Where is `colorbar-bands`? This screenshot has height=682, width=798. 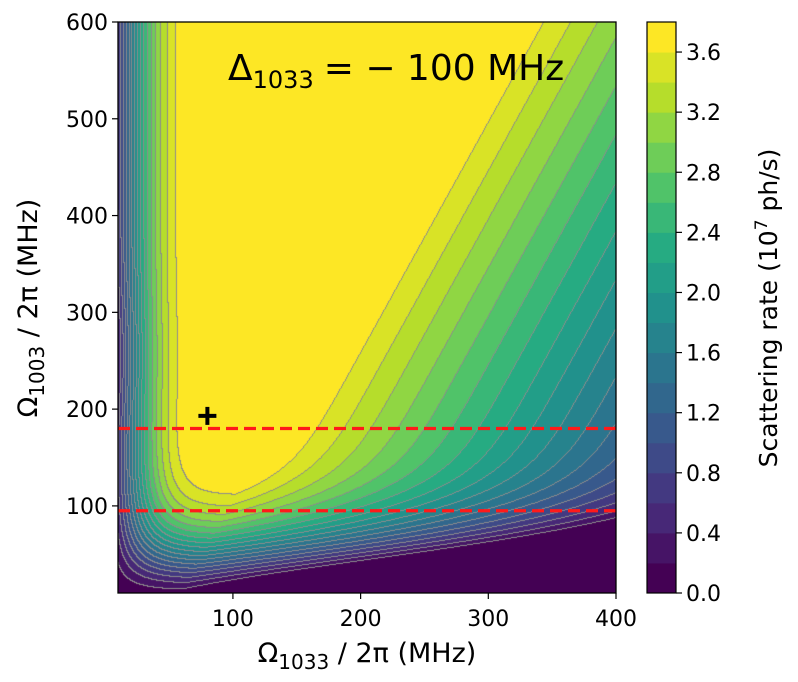 colorbar-bands is located at coordinates (661, 308).